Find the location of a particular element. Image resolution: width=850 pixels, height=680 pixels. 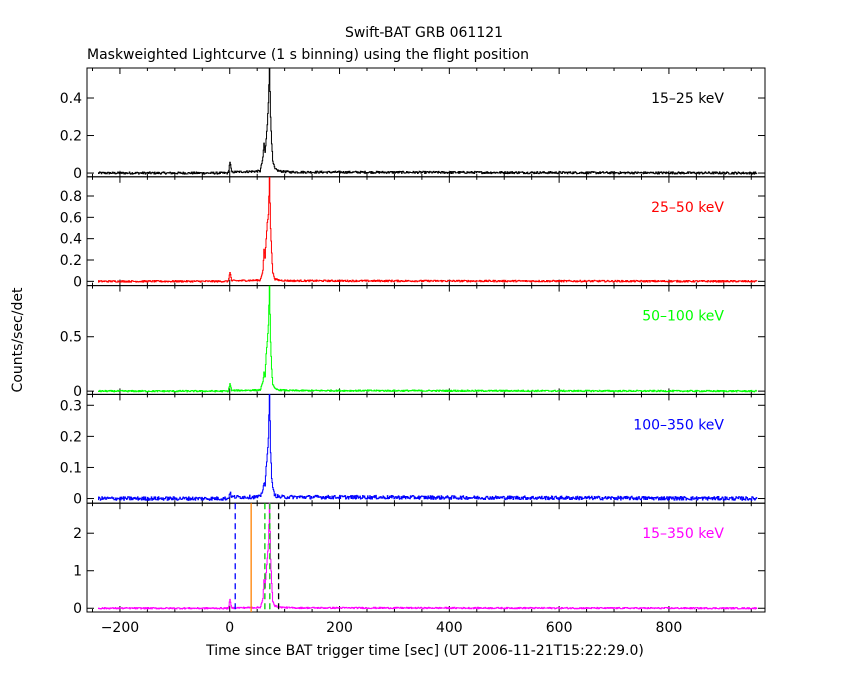

y-tick-label: 0.5 is located at coordinates (71, 338).